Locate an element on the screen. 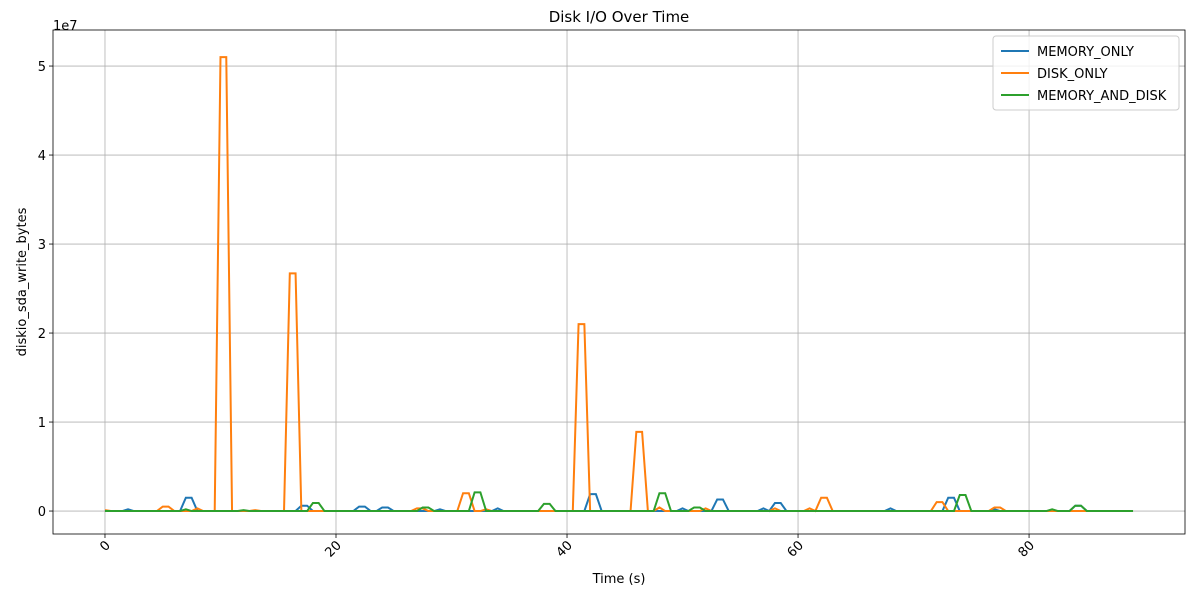 The height and width of the screenshot is (600, 1200). x-tick-label: 60 is located at coordinates (796, 549).